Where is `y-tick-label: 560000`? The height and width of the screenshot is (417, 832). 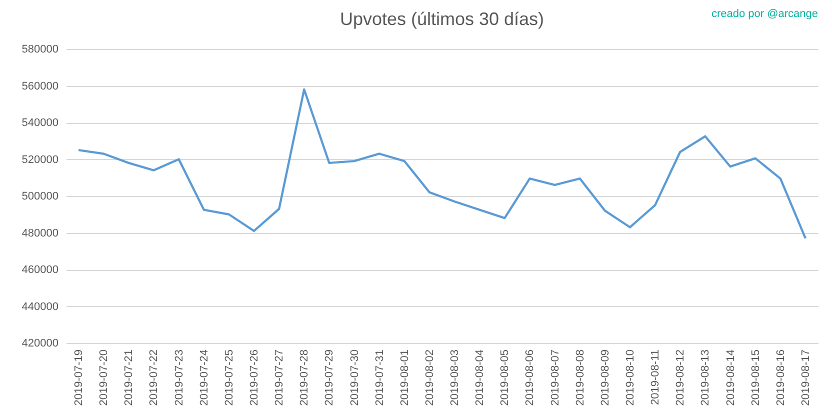
y-tick-label: 560000 is located at coordinates (40, 86).